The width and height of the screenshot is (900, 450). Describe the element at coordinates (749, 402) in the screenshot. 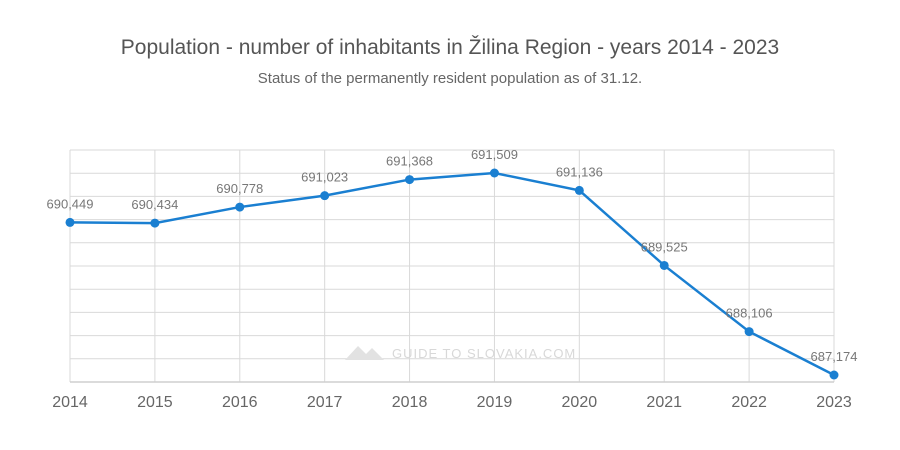

I see `x-tick-label: 2022` at that location.